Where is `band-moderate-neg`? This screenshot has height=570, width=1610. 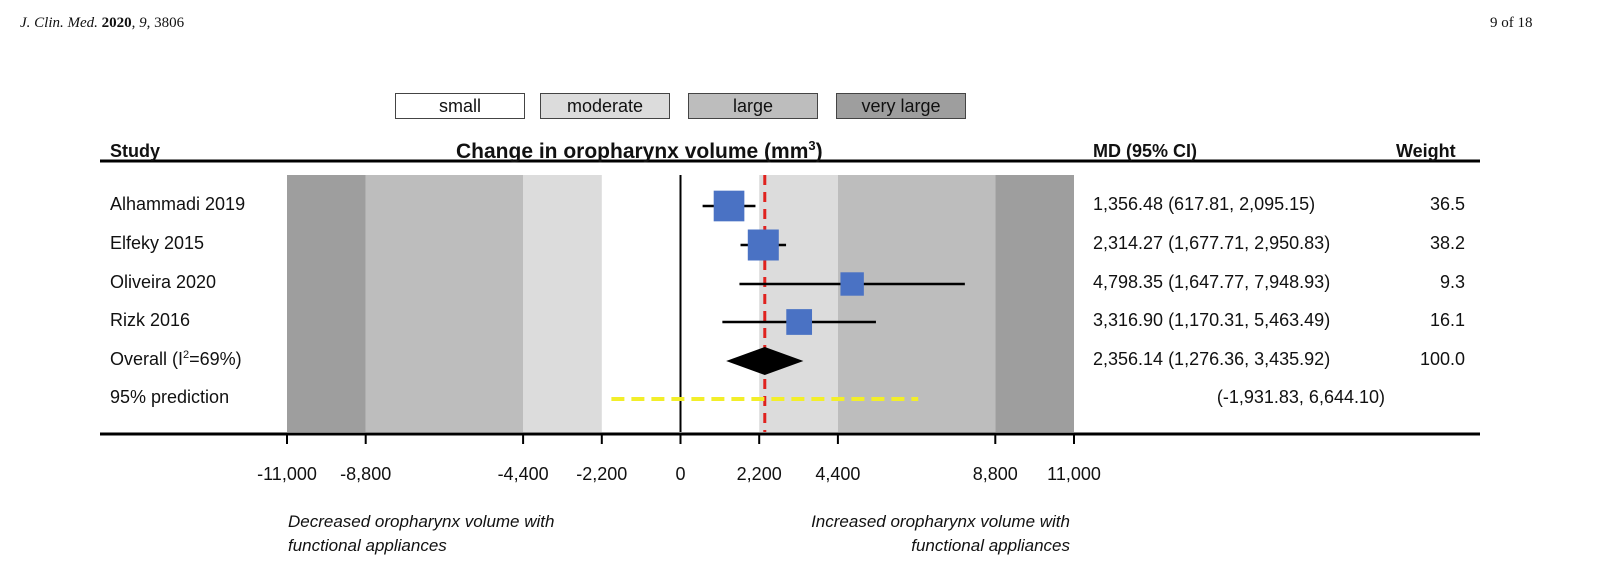 band-moderate-neg is located at coordinates (562, 303).